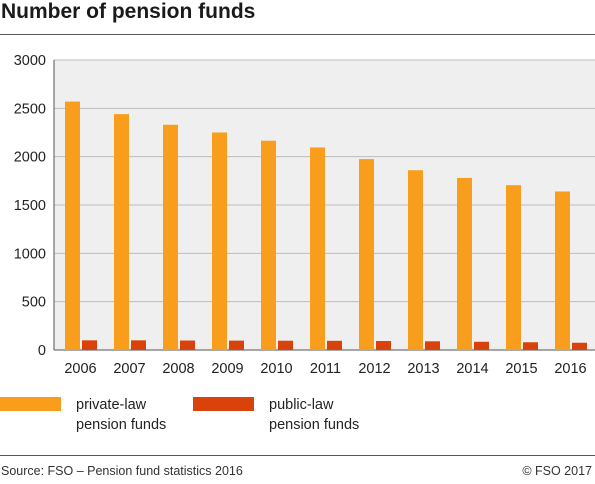  Describe the element at coordinates (227, 369) in the screenshot. I see `x-tick-label: 2009` at that location.